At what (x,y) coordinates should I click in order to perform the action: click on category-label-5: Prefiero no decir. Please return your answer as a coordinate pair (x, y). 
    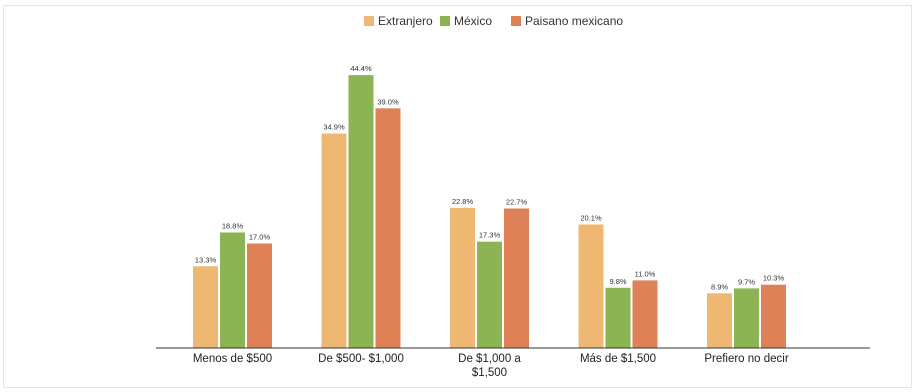
    Looking at the image, I should click on (746, 359).